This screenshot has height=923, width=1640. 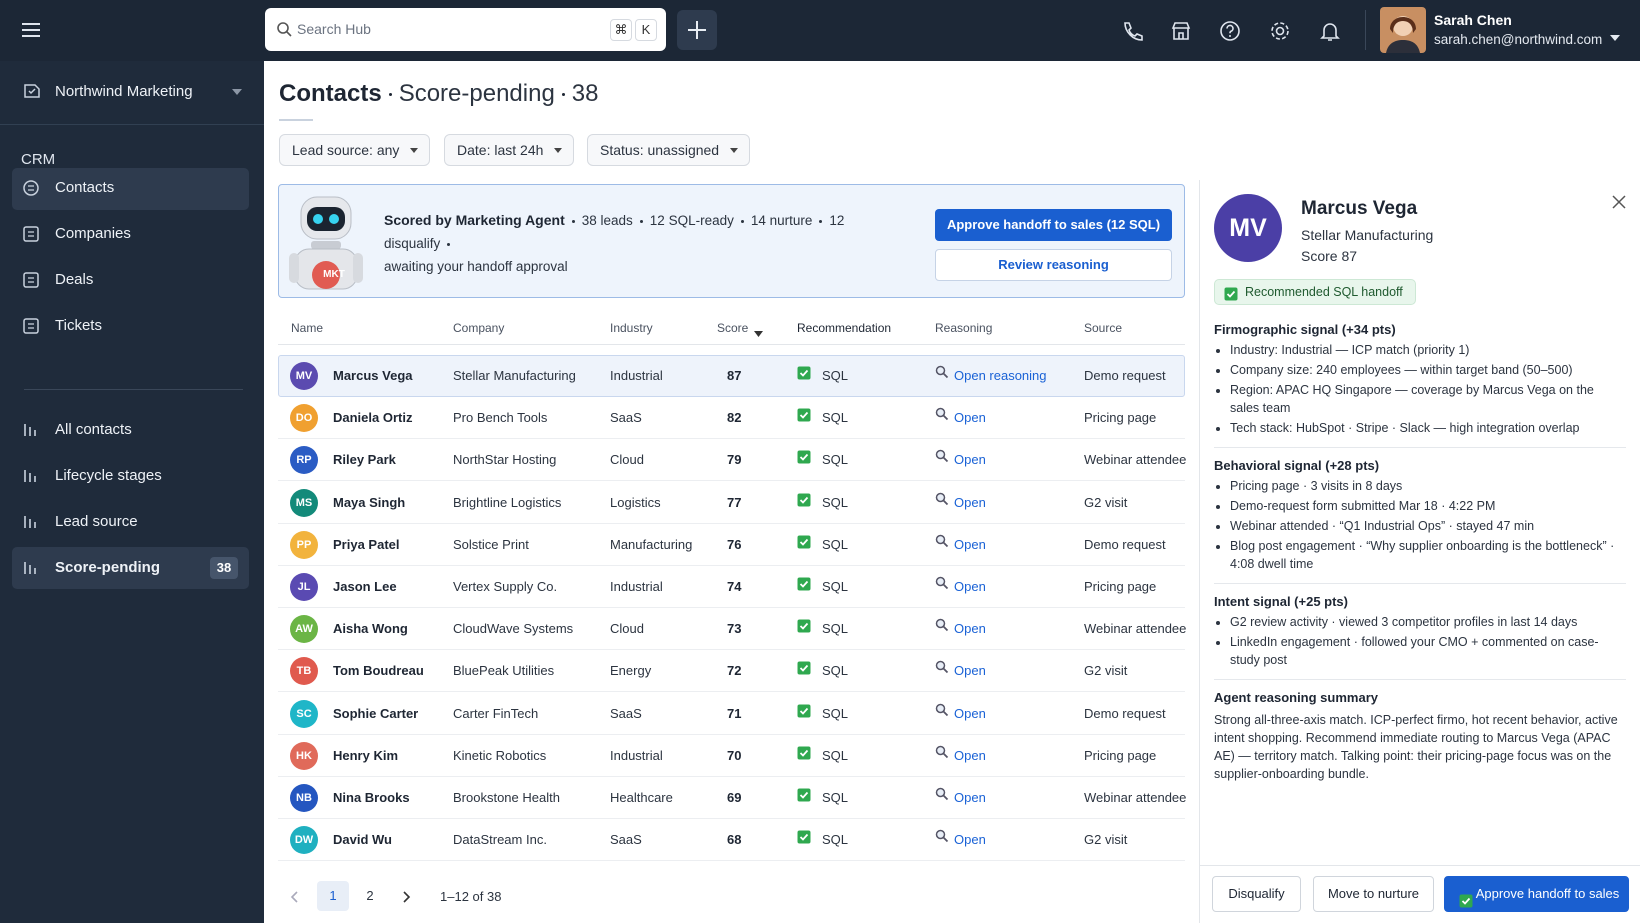 What do you see at coordinates (1615, 38) in the screenshot?
I see `user-menu-caret` at bounding box center [1615, 38].